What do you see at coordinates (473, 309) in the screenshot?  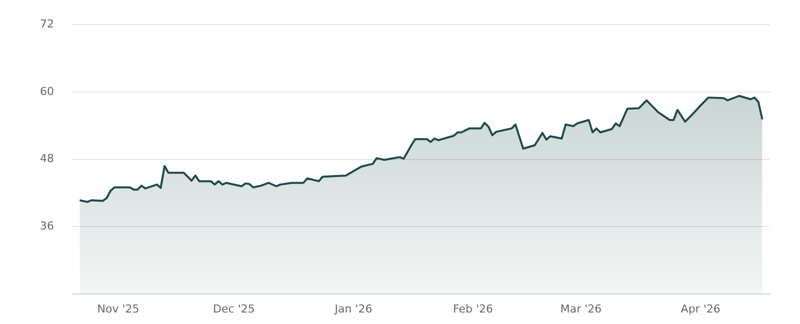 I see `x-tick-label: Feb '26` at bounding box center [473, 309].